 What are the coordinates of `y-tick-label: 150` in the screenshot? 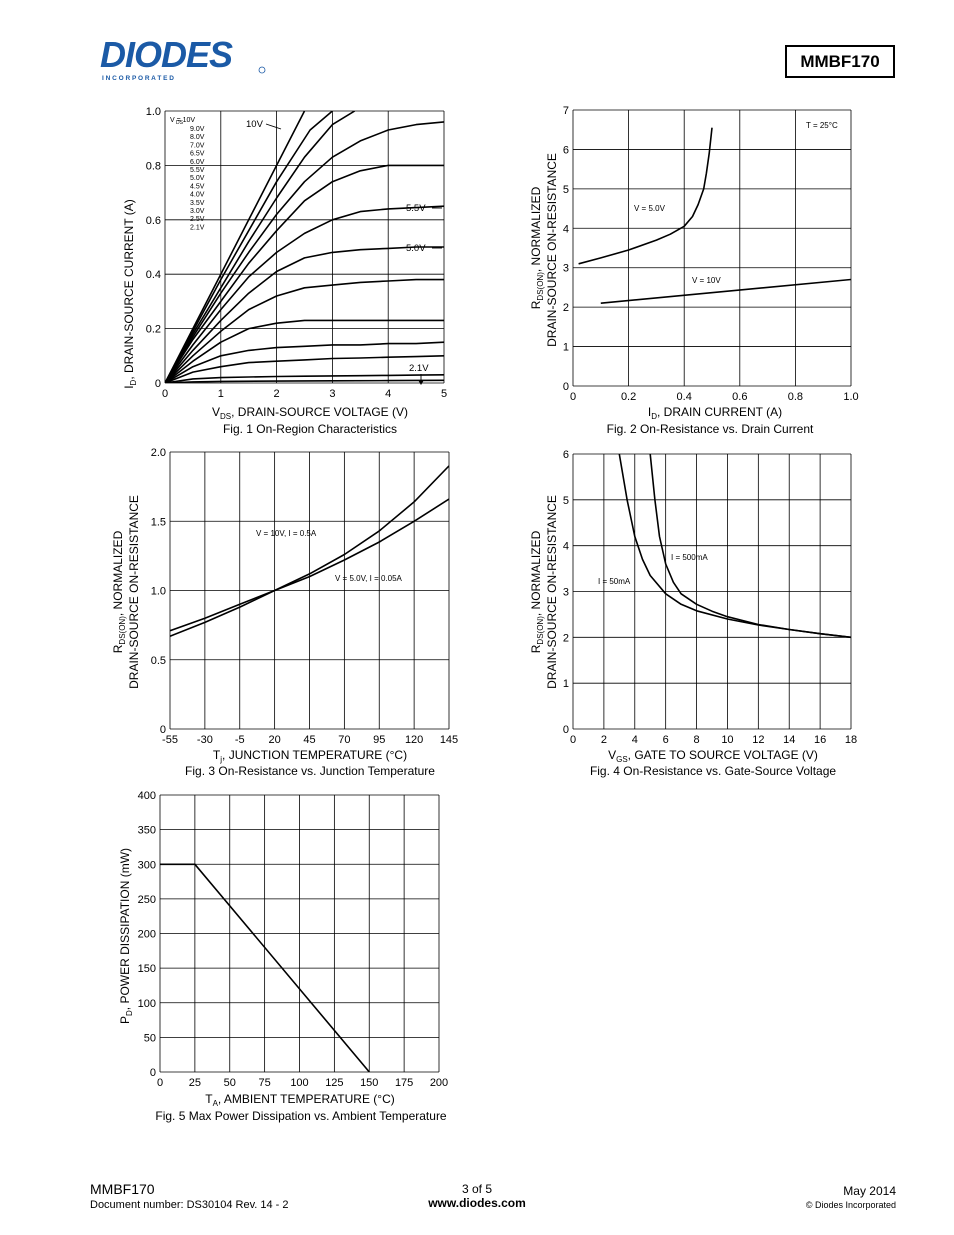 It's located at (147, 969).